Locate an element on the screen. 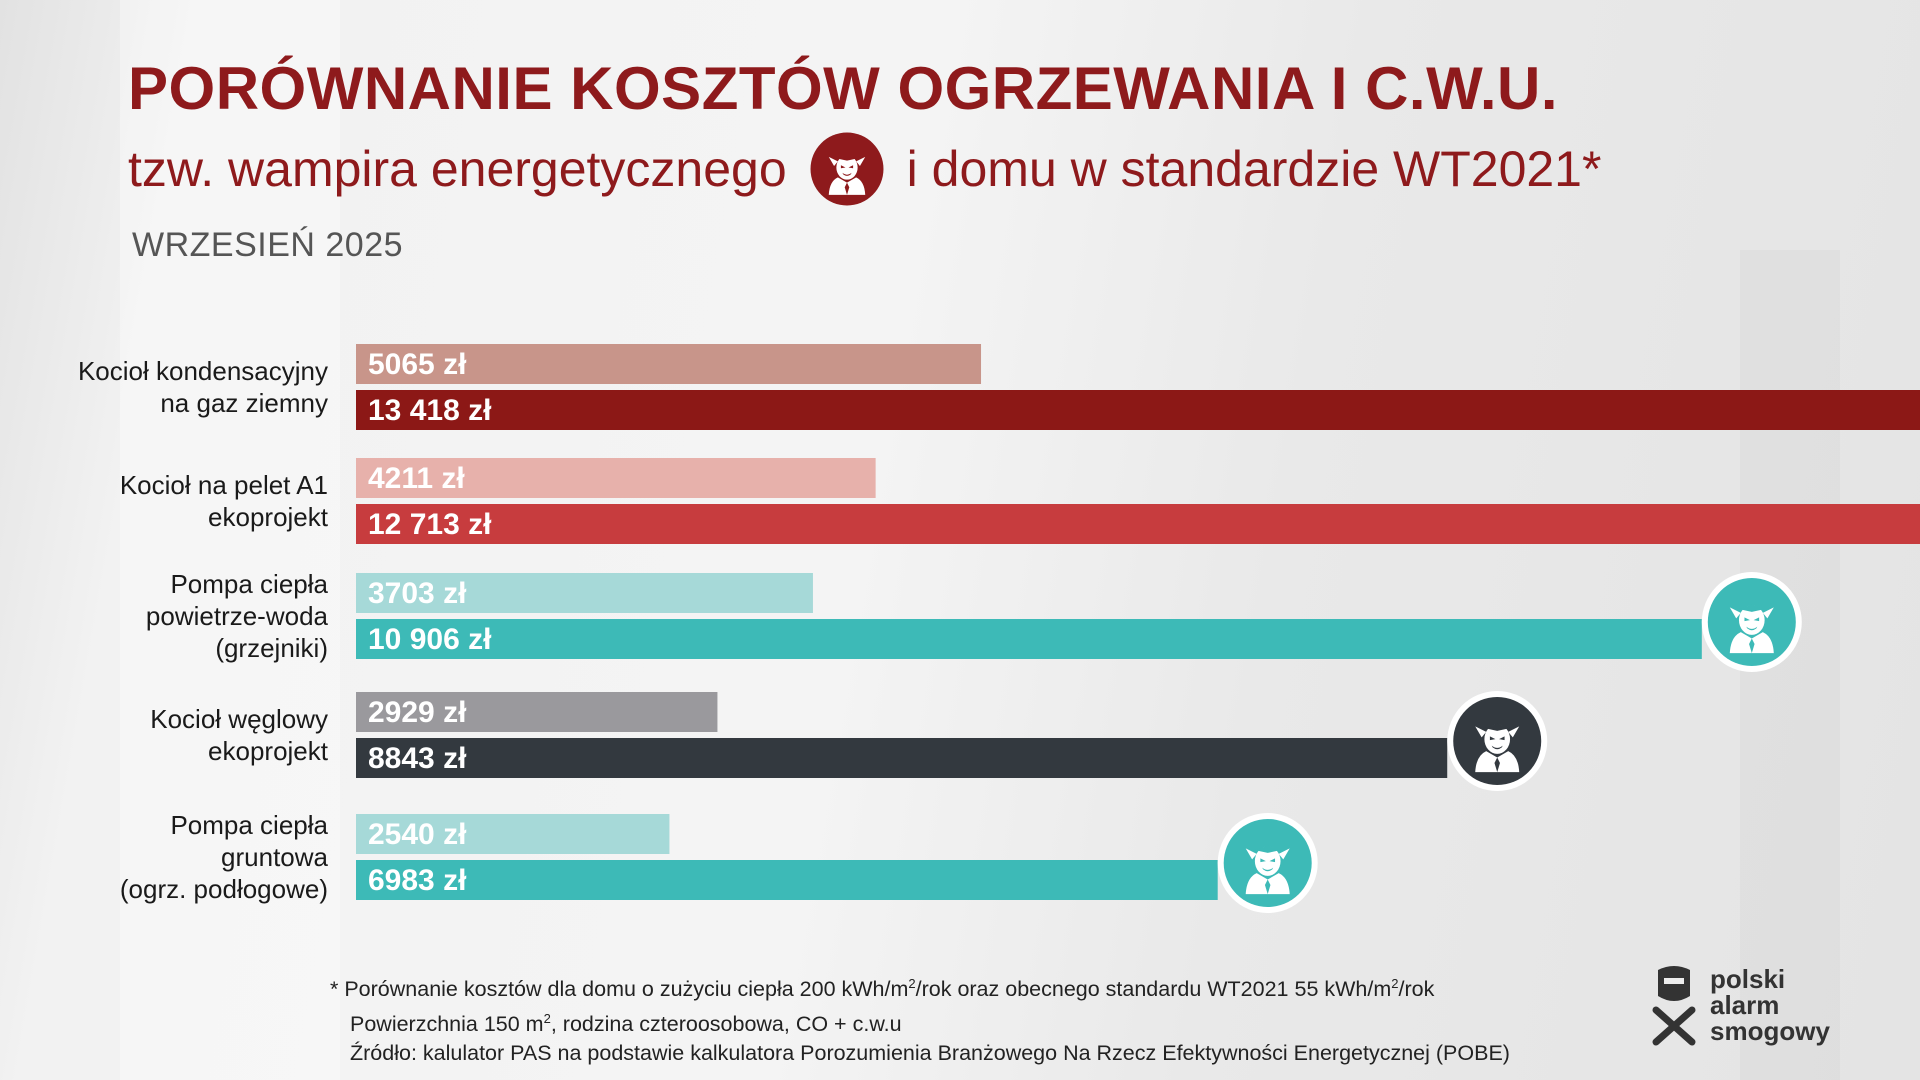 The height and width of the screenshot is (1080, 1920). bar-value-label: 2540 zł is located at coordinates (417, 834).